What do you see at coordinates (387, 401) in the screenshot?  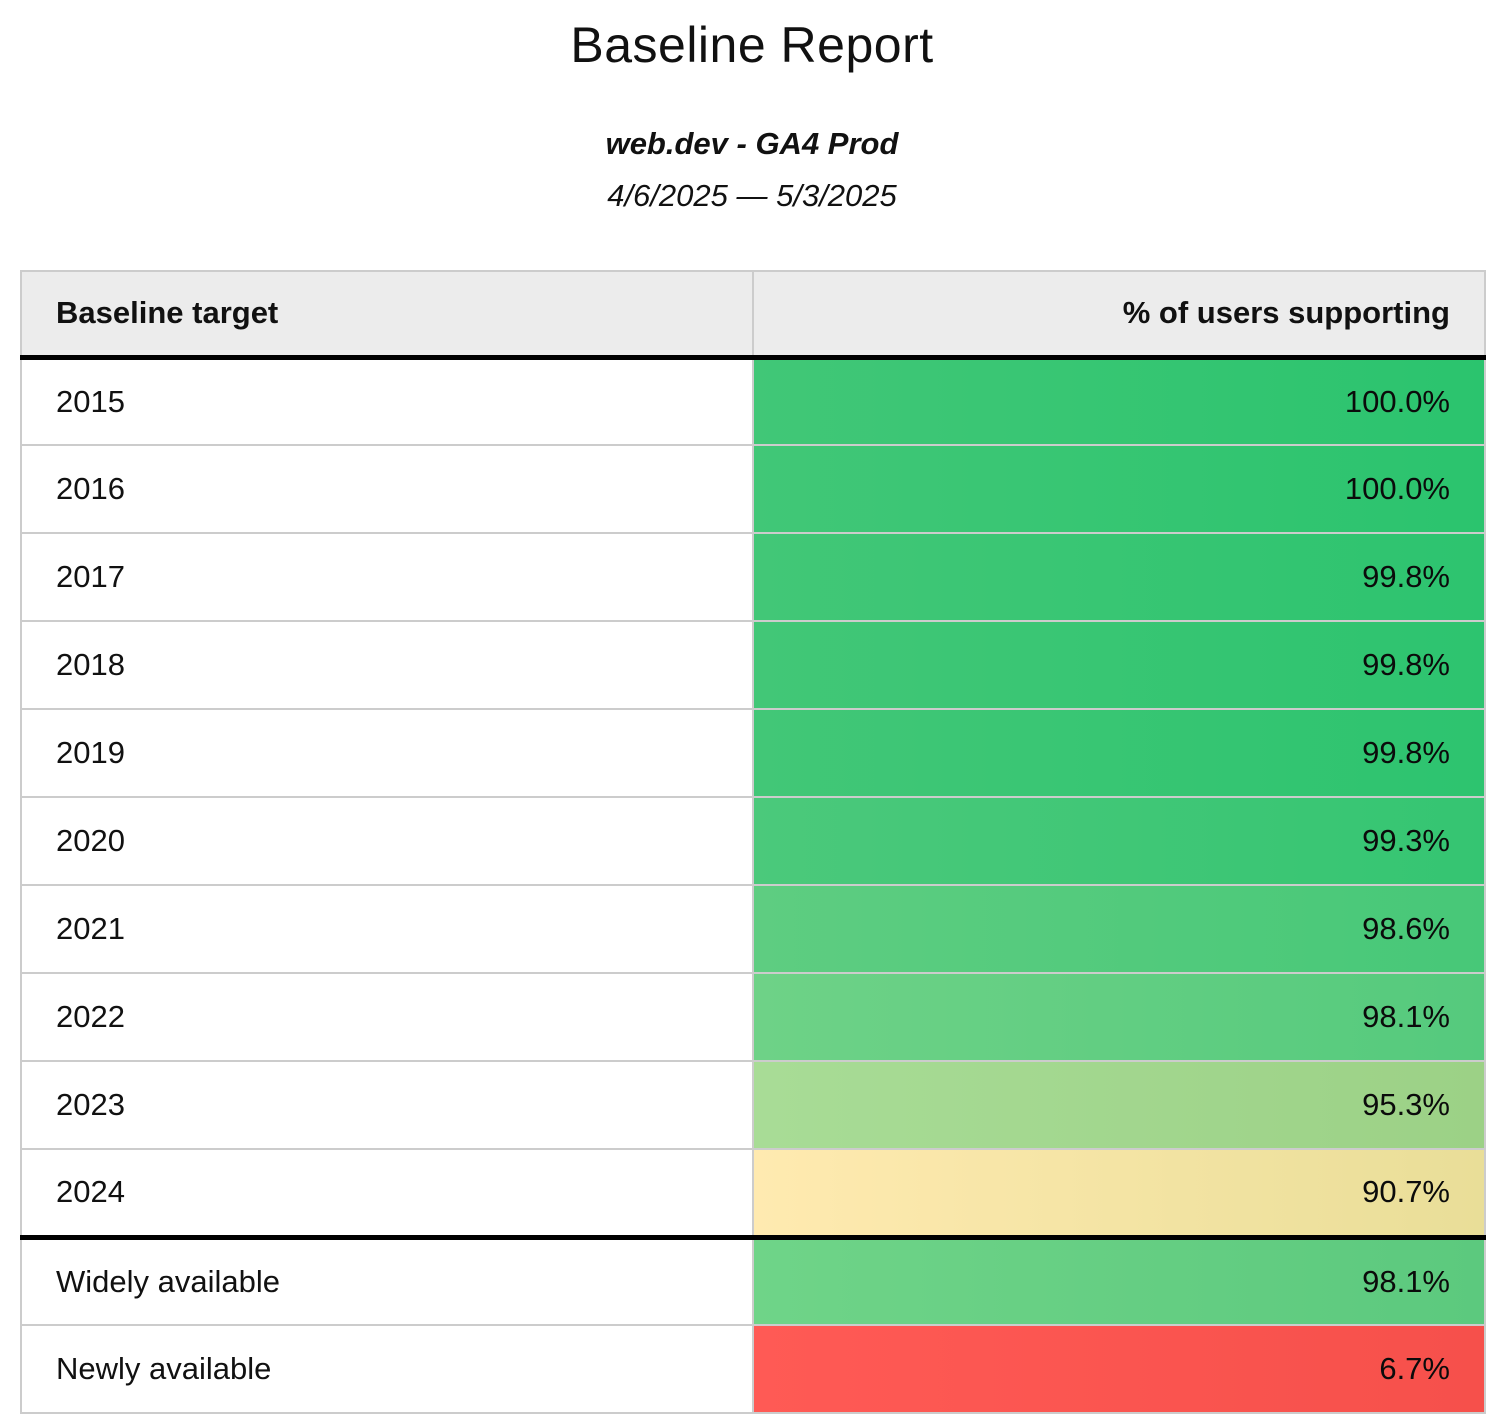 I see `baseline-target-cell: 2015` at bounding box center [387, 401].